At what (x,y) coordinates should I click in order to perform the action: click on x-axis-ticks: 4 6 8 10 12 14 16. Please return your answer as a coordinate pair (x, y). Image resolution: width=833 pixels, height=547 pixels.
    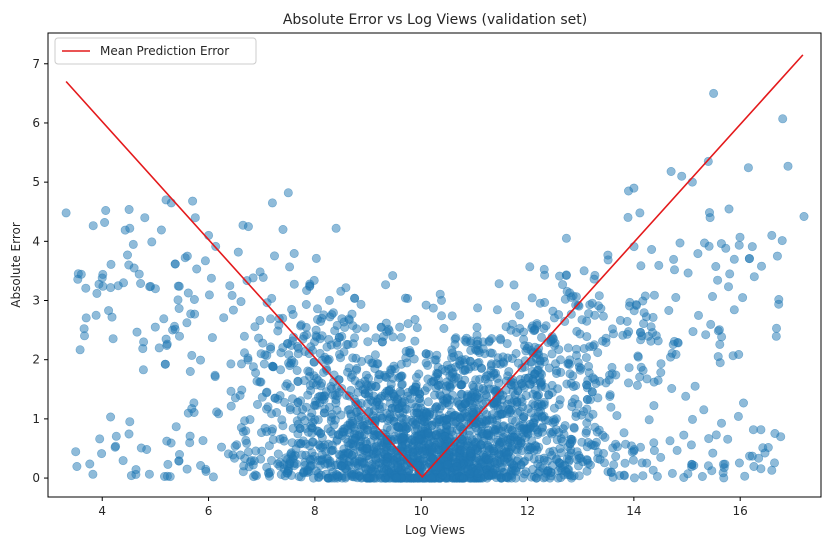
    Looking at the image, I should click on (423, 507).